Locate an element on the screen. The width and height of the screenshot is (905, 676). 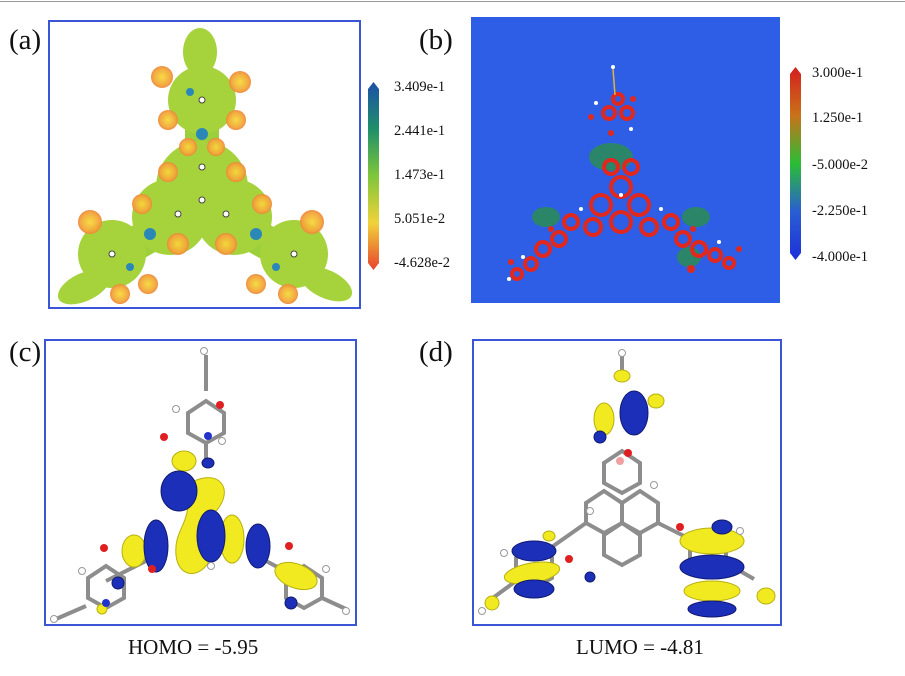
lumo-orbital is located at coordinates (627, 483).